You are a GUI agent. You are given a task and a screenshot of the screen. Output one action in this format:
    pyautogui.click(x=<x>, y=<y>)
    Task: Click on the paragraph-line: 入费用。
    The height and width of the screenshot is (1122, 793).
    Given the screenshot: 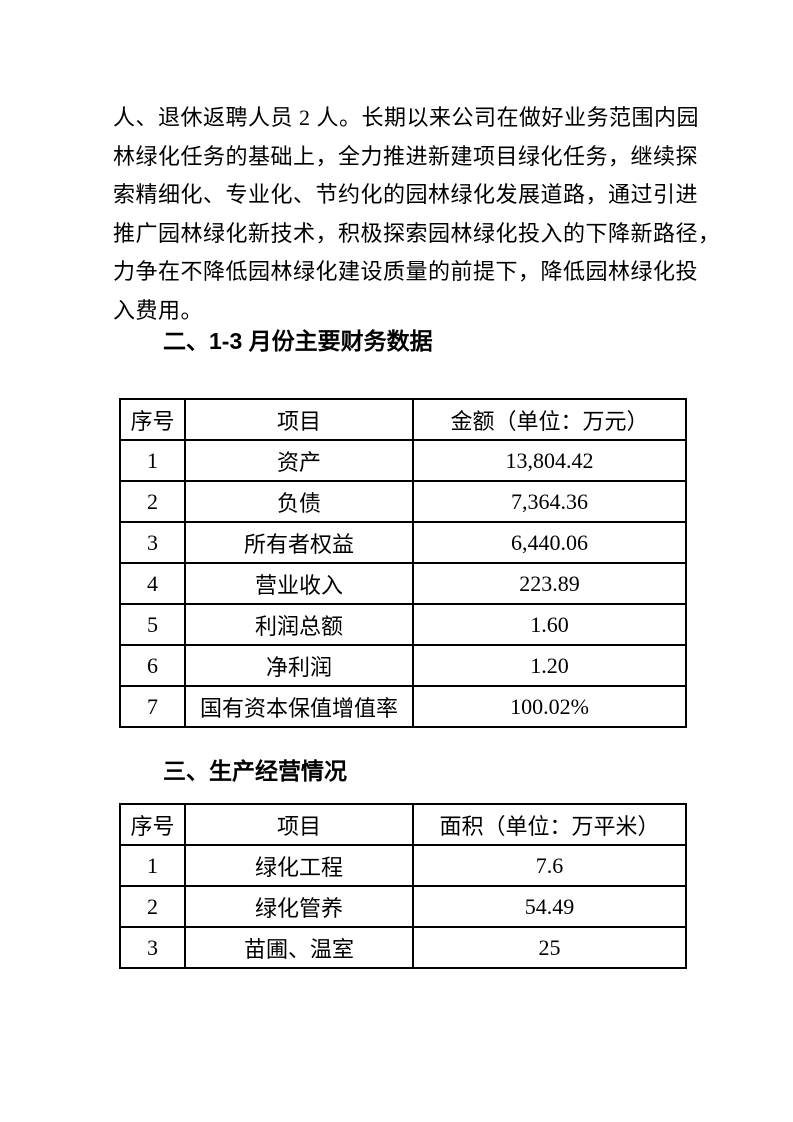 What is the action you would take?
    pyautogui.click(x=158, y=310)
    